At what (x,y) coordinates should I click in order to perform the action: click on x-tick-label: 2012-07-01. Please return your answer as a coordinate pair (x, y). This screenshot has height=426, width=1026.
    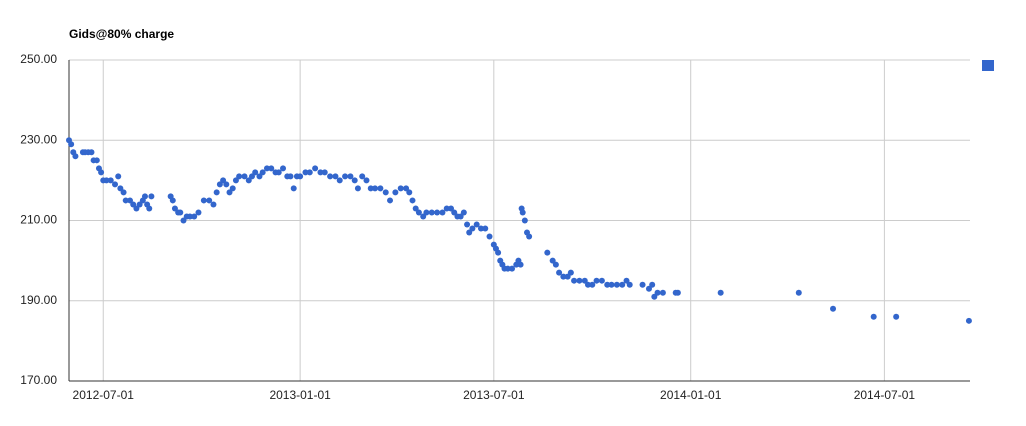
    Looking at the image, I should click on (104, 395).